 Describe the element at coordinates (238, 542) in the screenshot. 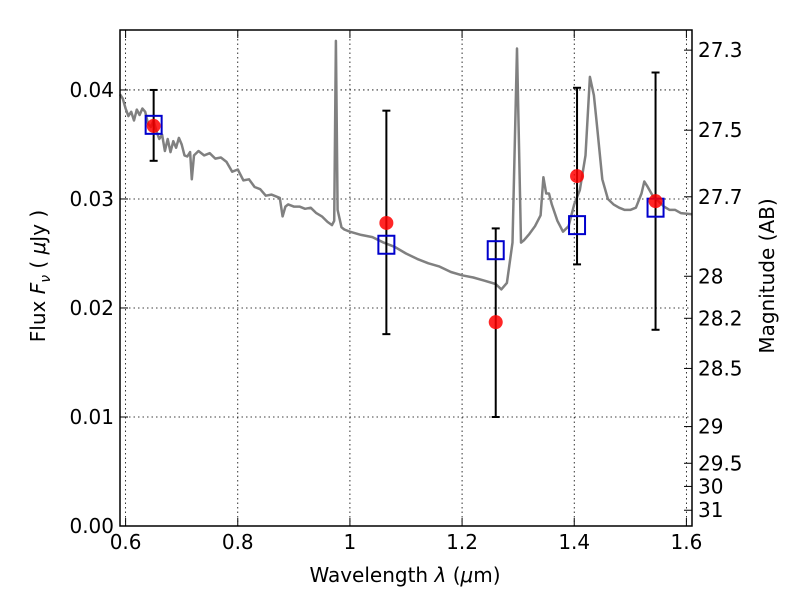

I see `x-tick-label: 0.8` at that location.